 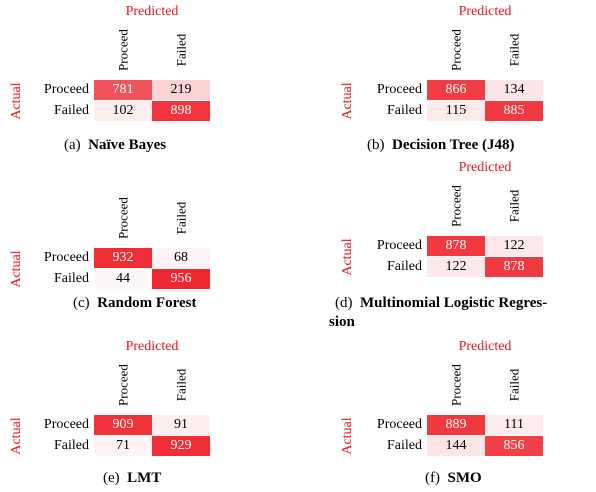 I want to click on matrix-cell: 111, so click(x=514, y=425).